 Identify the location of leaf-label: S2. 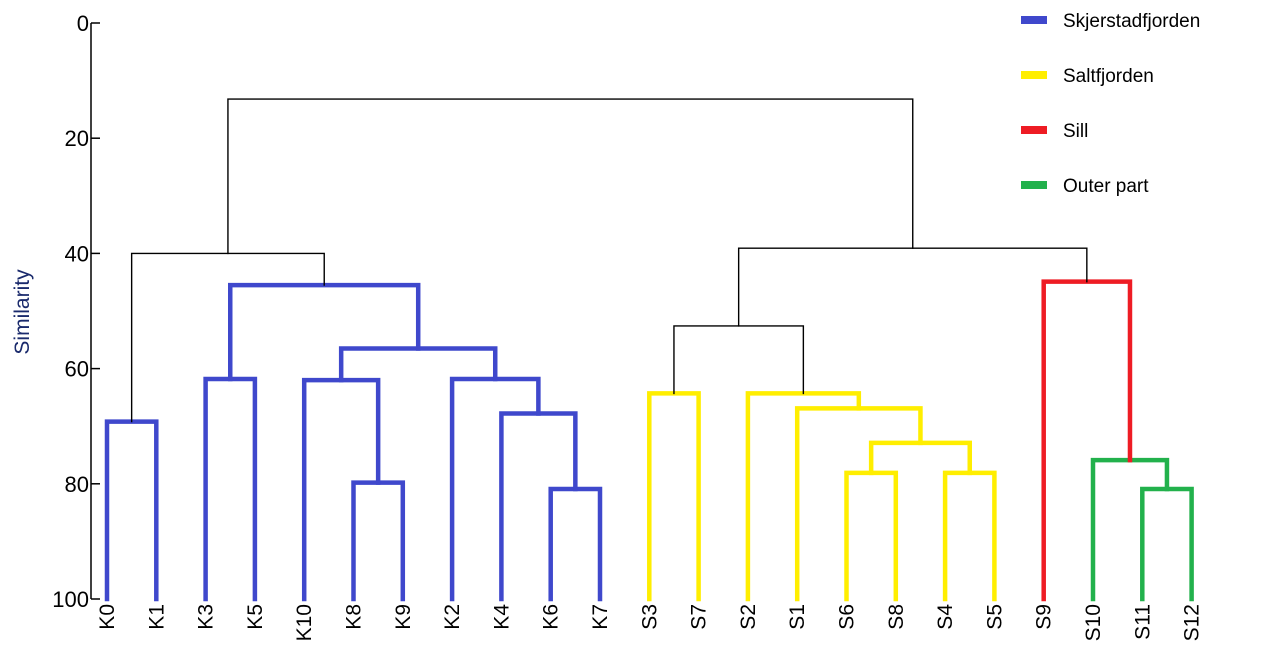
(748, 617).